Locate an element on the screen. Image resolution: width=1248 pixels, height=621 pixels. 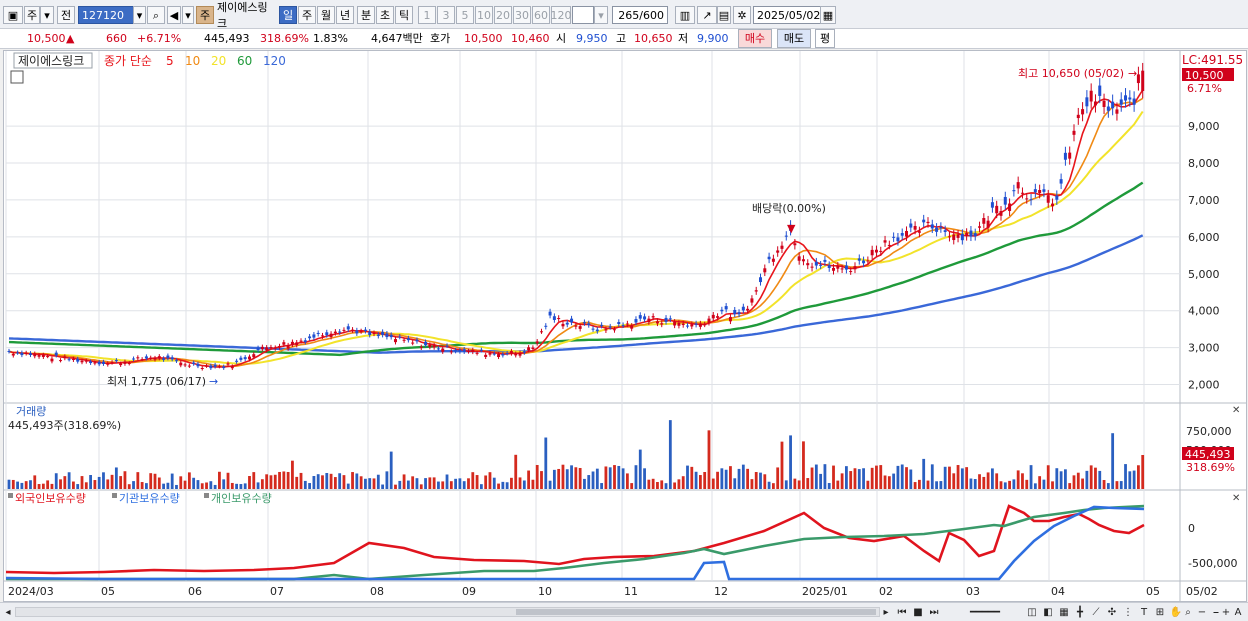
interval-3-button: 3 is located at coordinates (446, 15).